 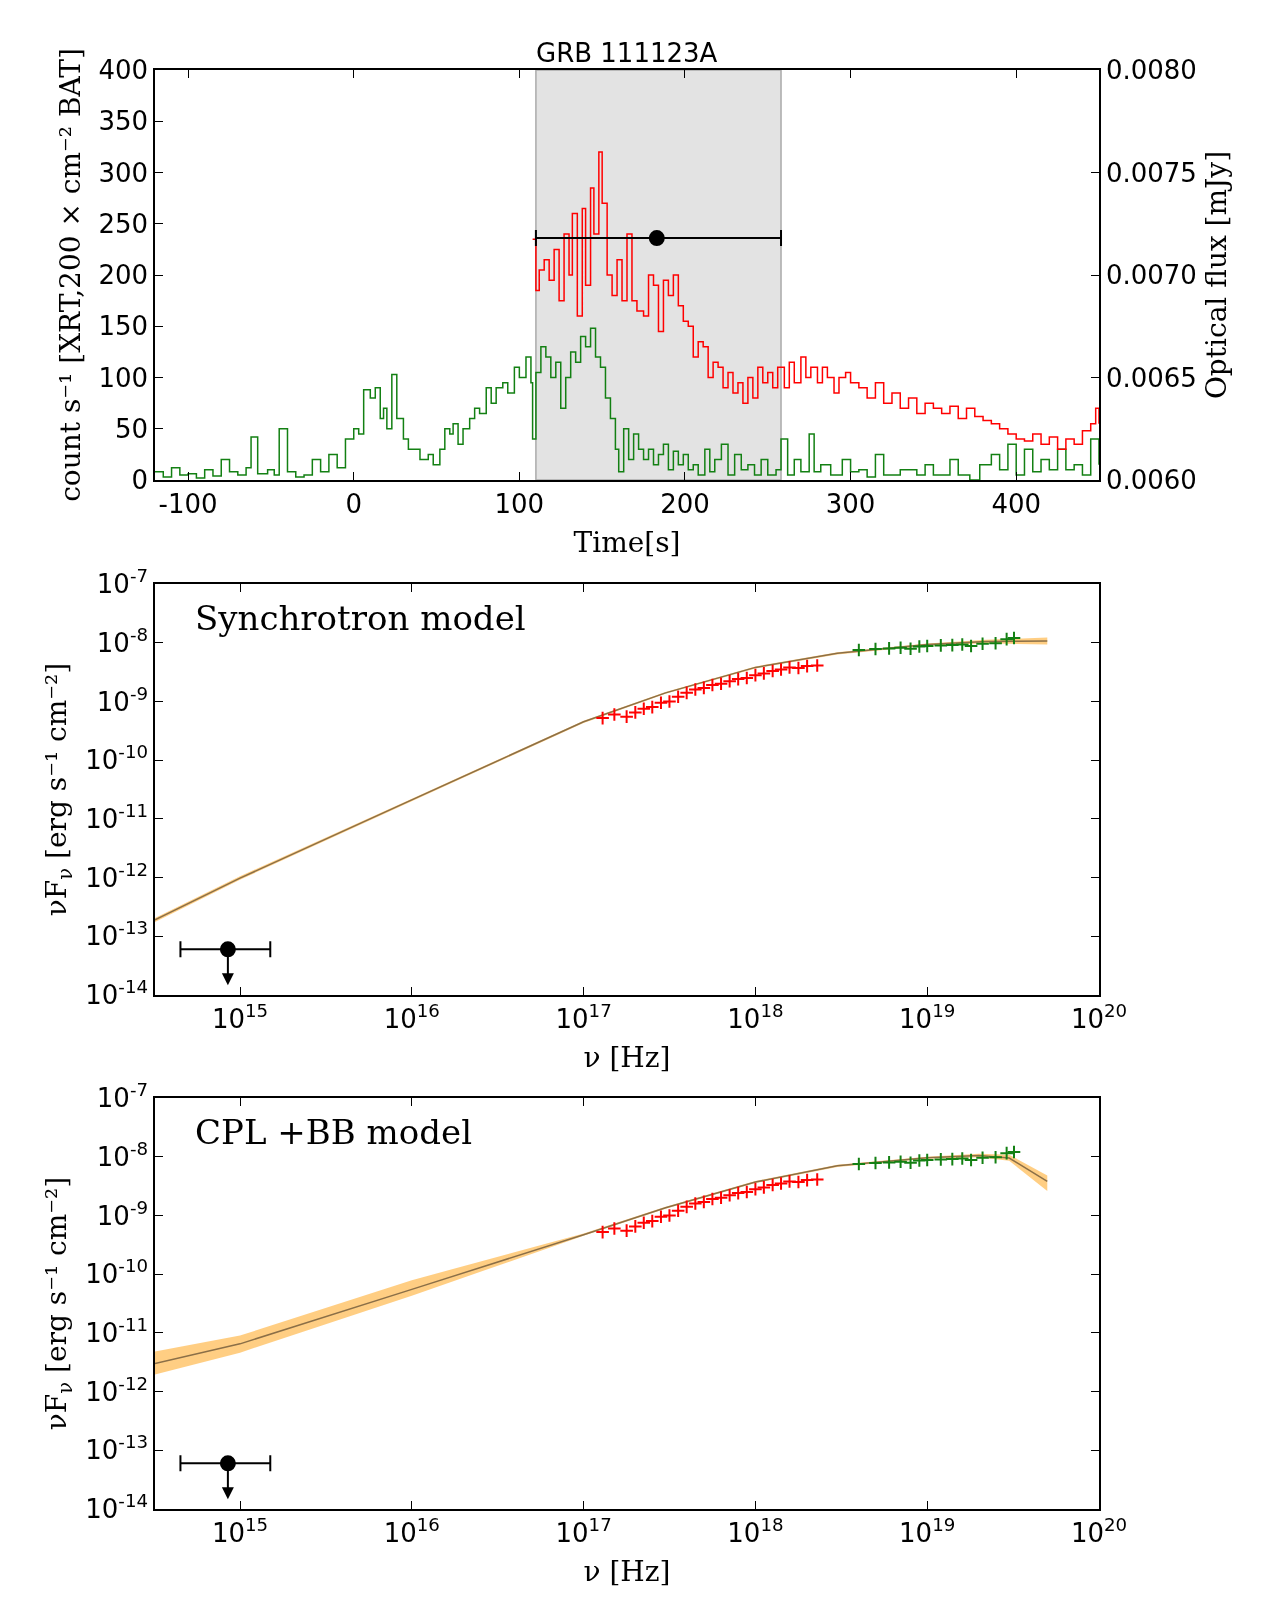 I want to click on y-tick-label: 50, so click(x=131, y=428).